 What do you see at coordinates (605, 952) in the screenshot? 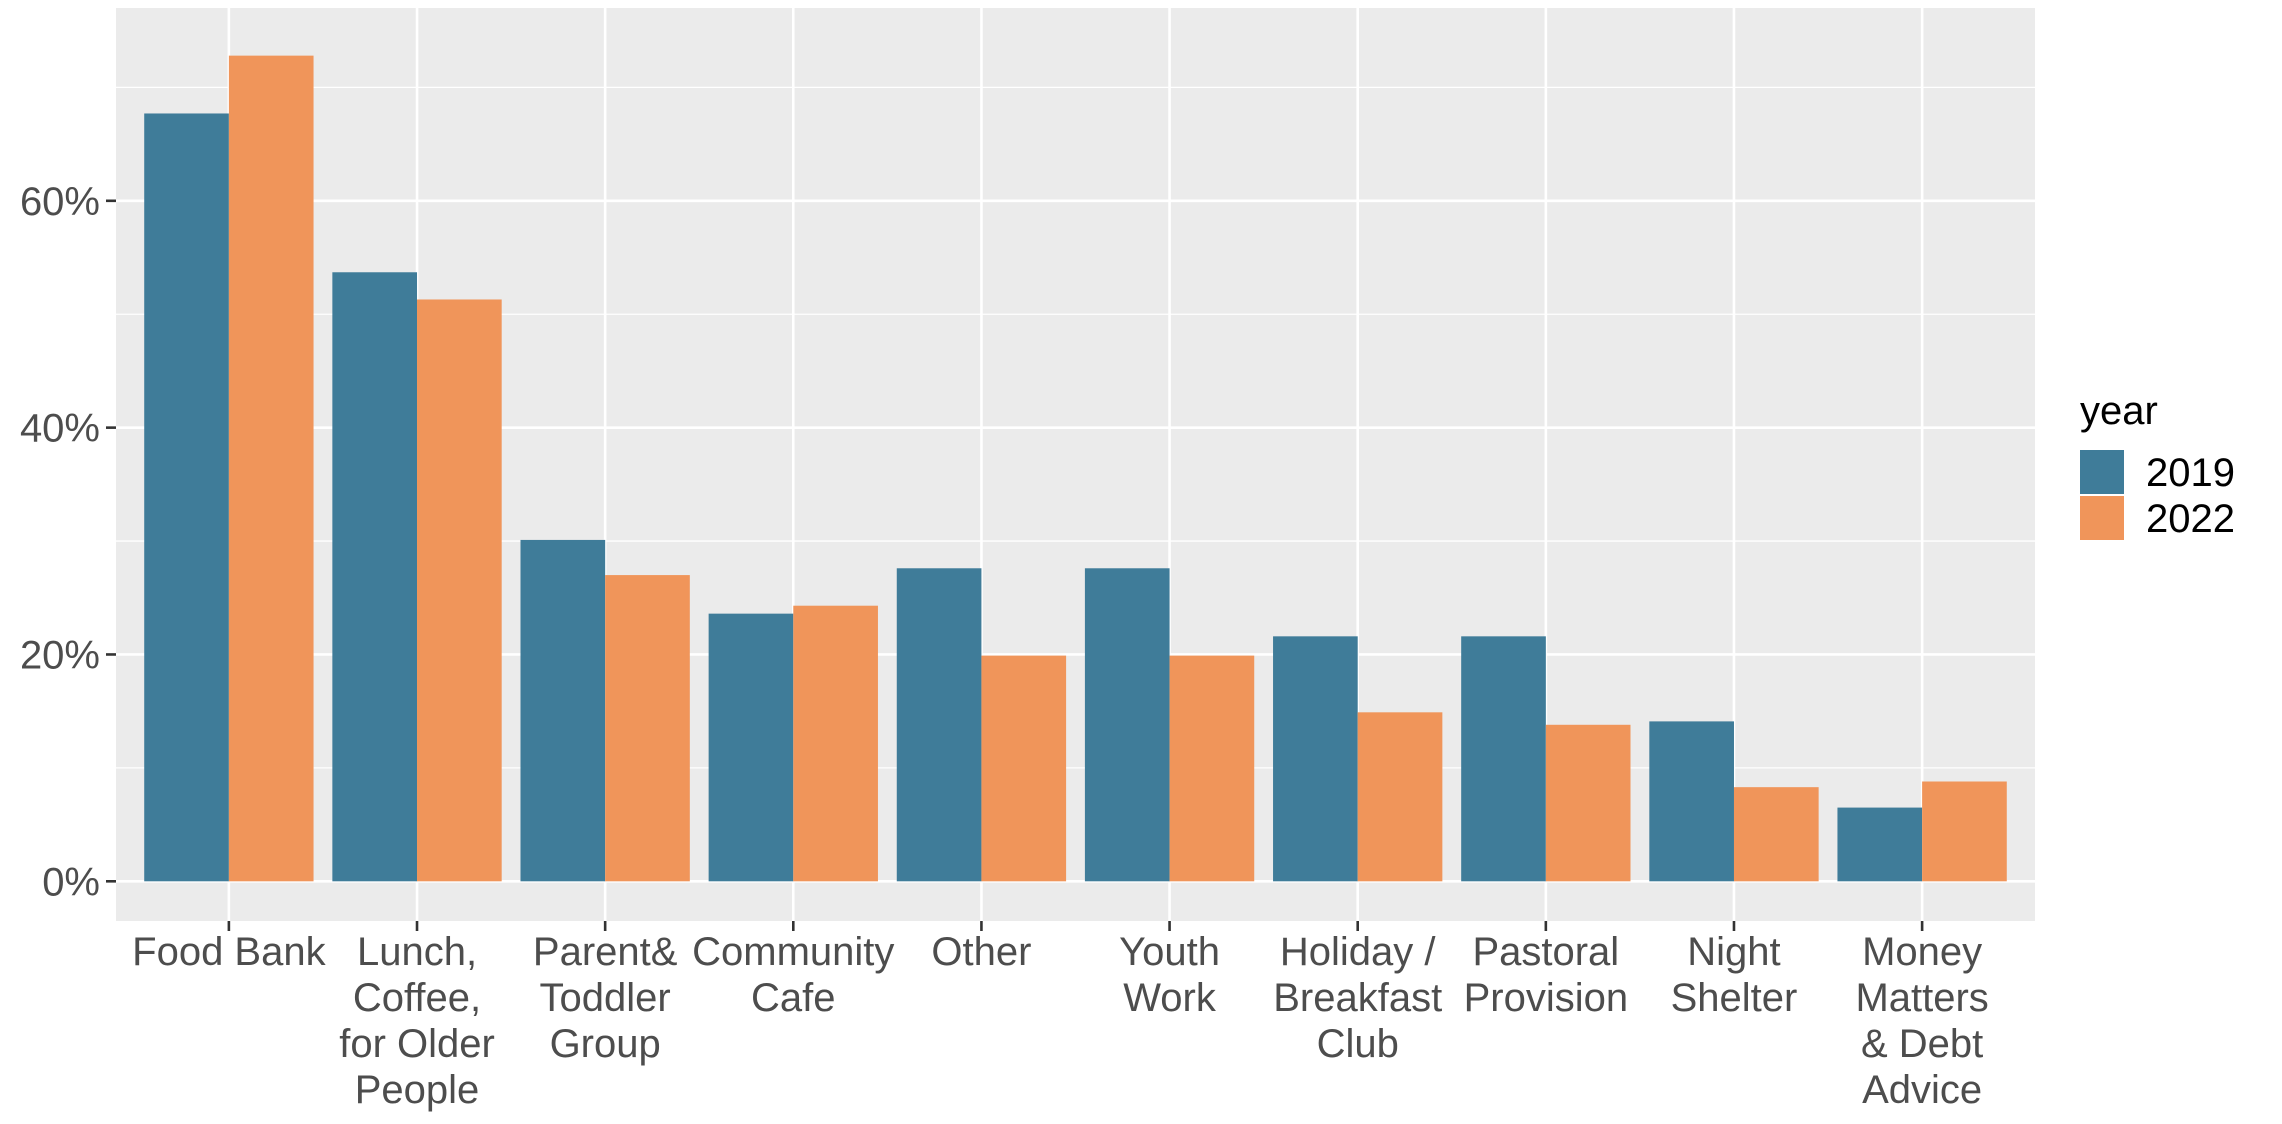
I see `x-tick-label: Parent&` at bounding box center [605, 952].